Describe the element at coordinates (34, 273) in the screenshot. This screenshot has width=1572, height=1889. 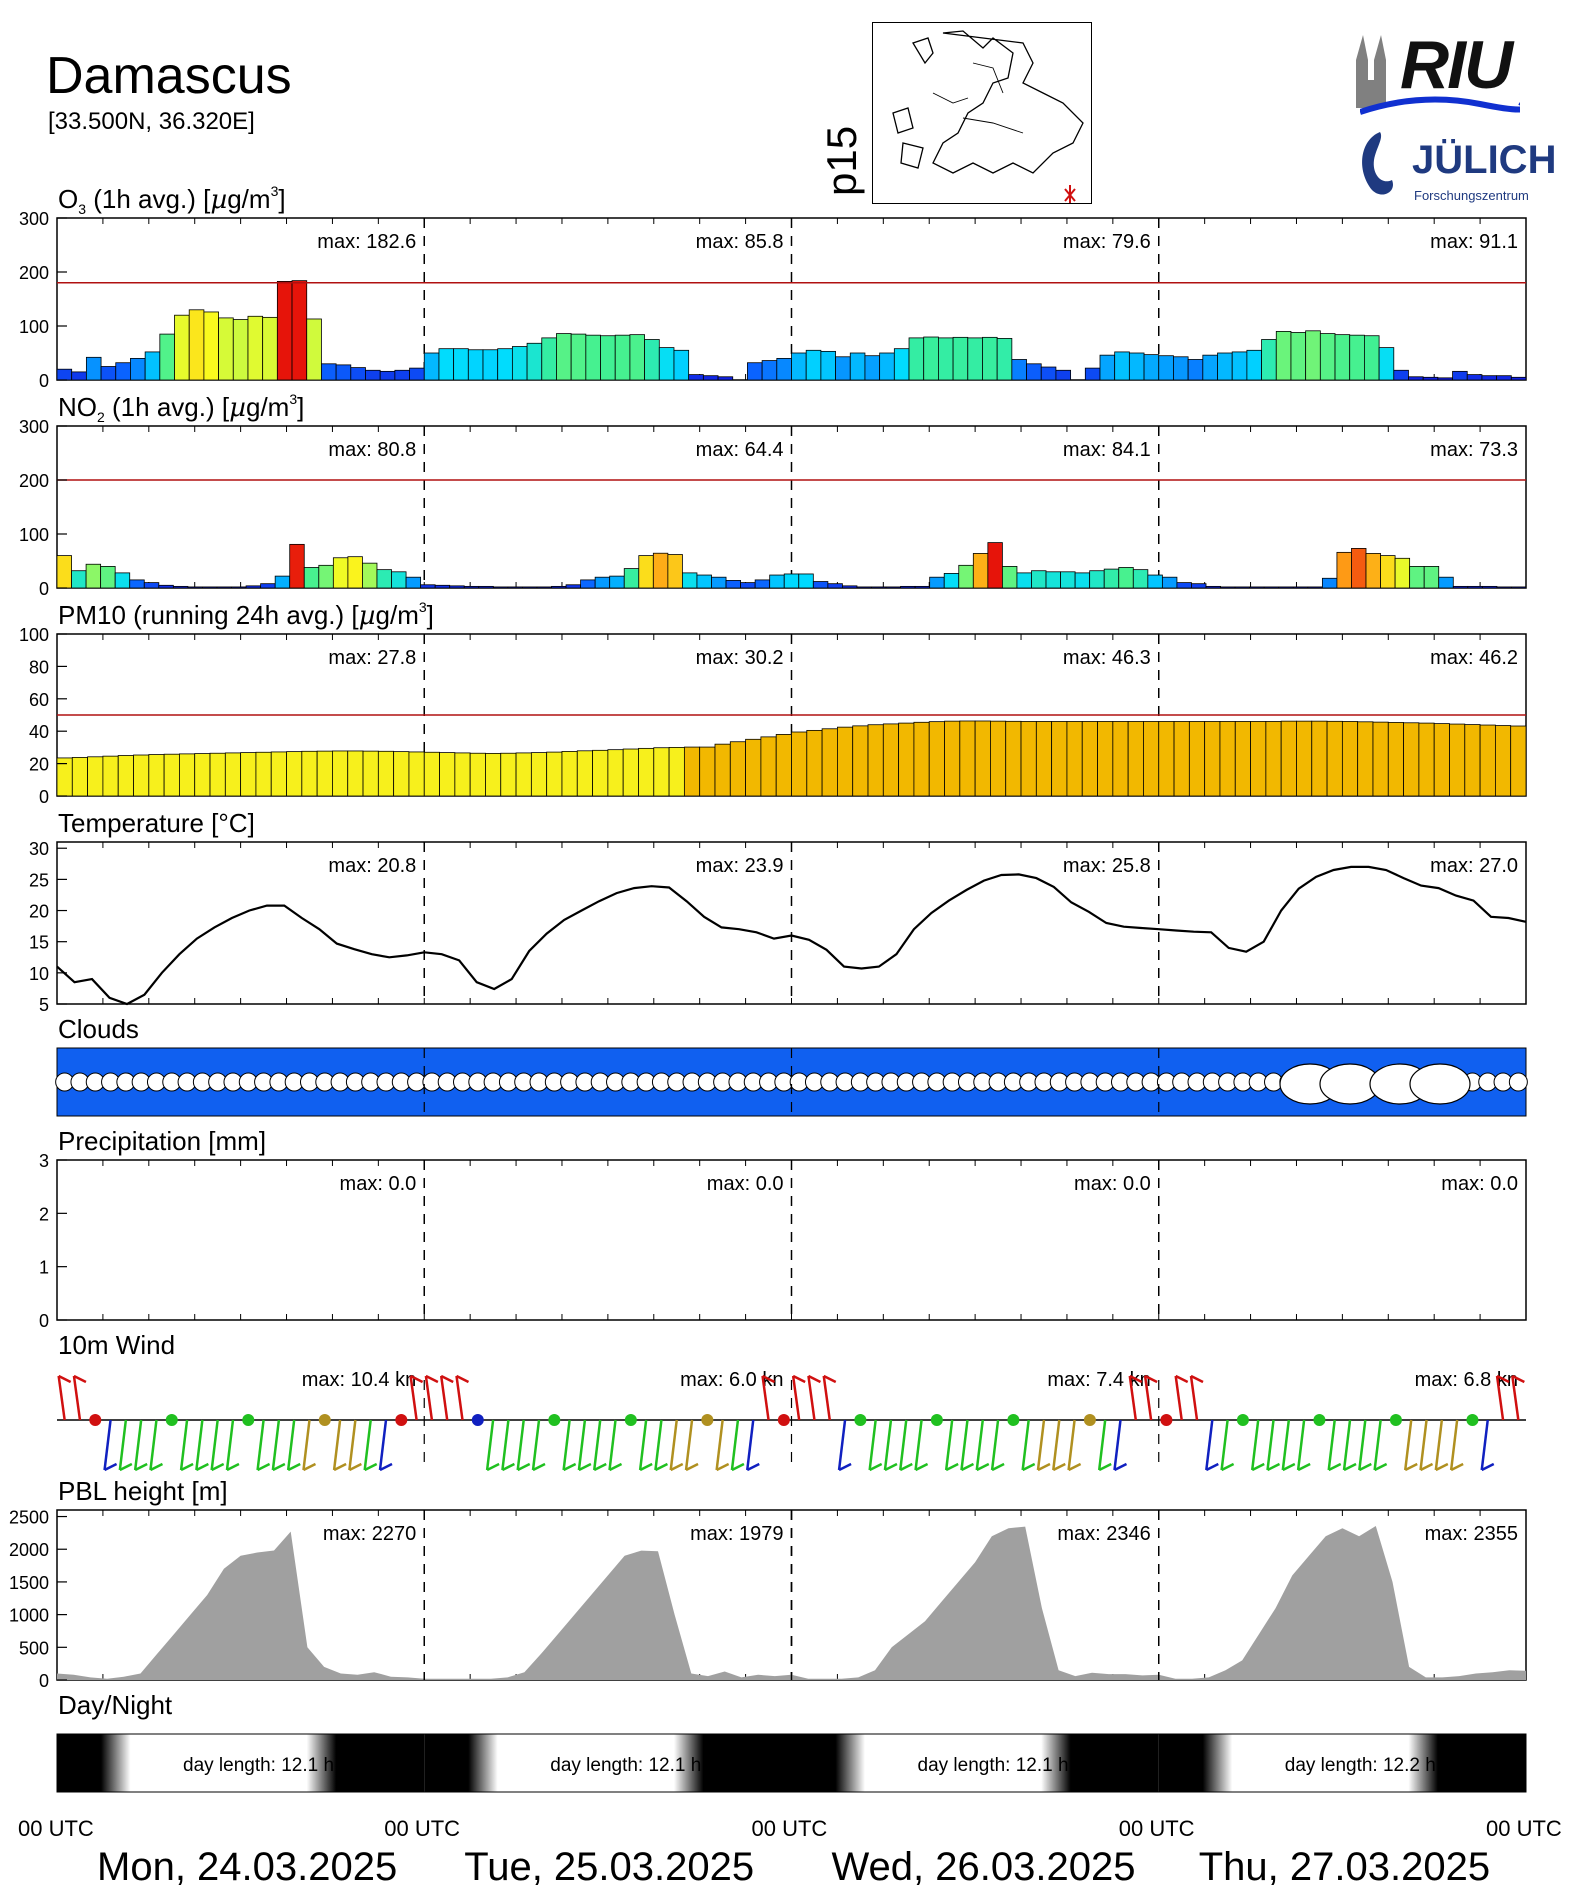
I see `o3-y-tick-label: 200` at that location.